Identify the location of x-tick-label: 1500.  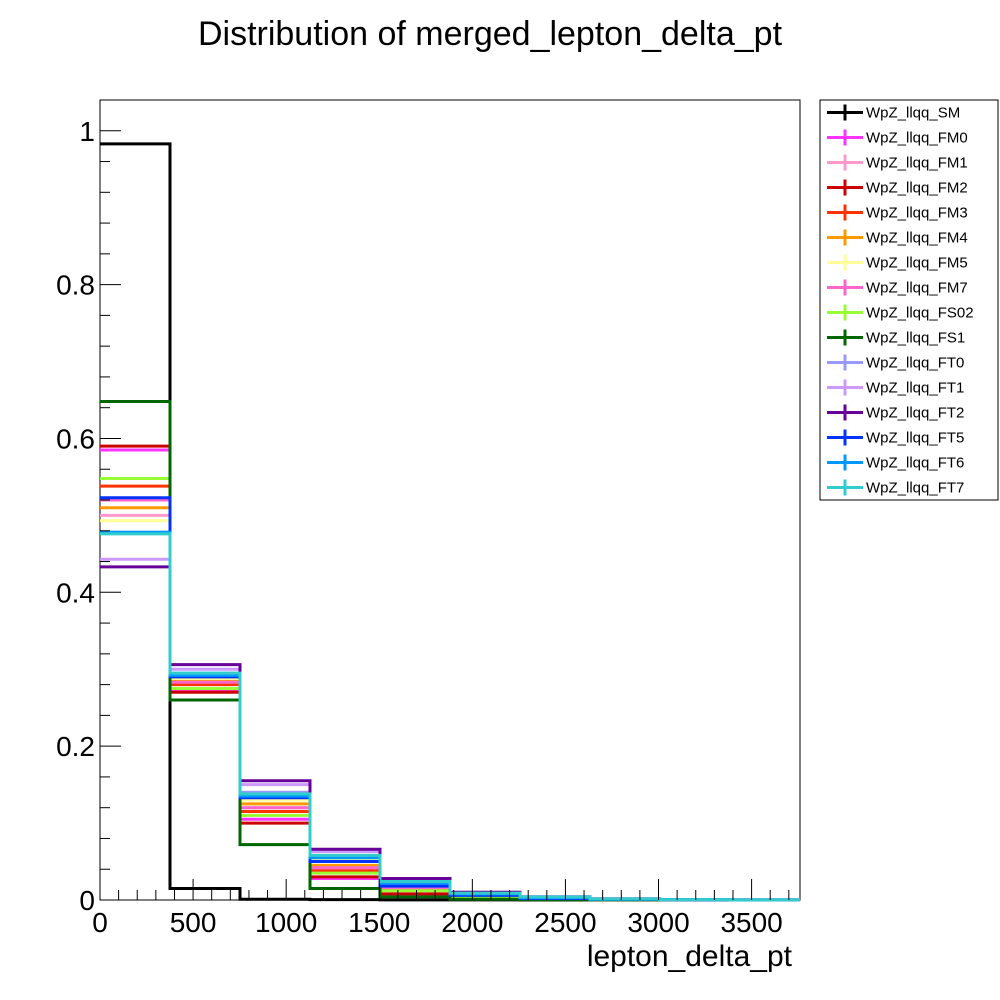
(379, 922).